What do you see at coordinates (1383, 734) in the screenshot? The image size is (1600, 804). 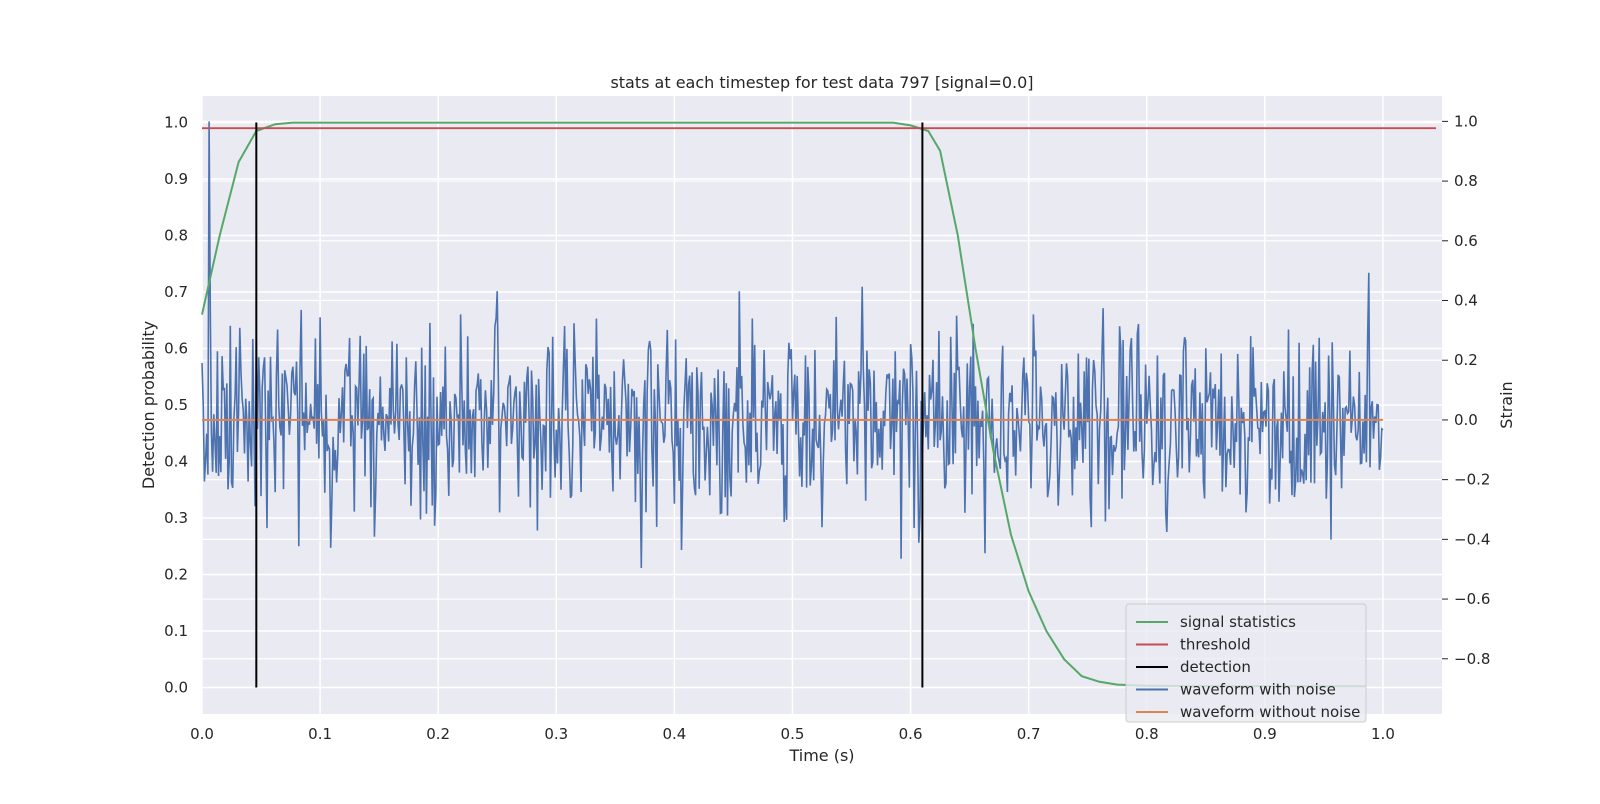 I see `x-tick-label: 1.0` at bounding box center [1383, 734].